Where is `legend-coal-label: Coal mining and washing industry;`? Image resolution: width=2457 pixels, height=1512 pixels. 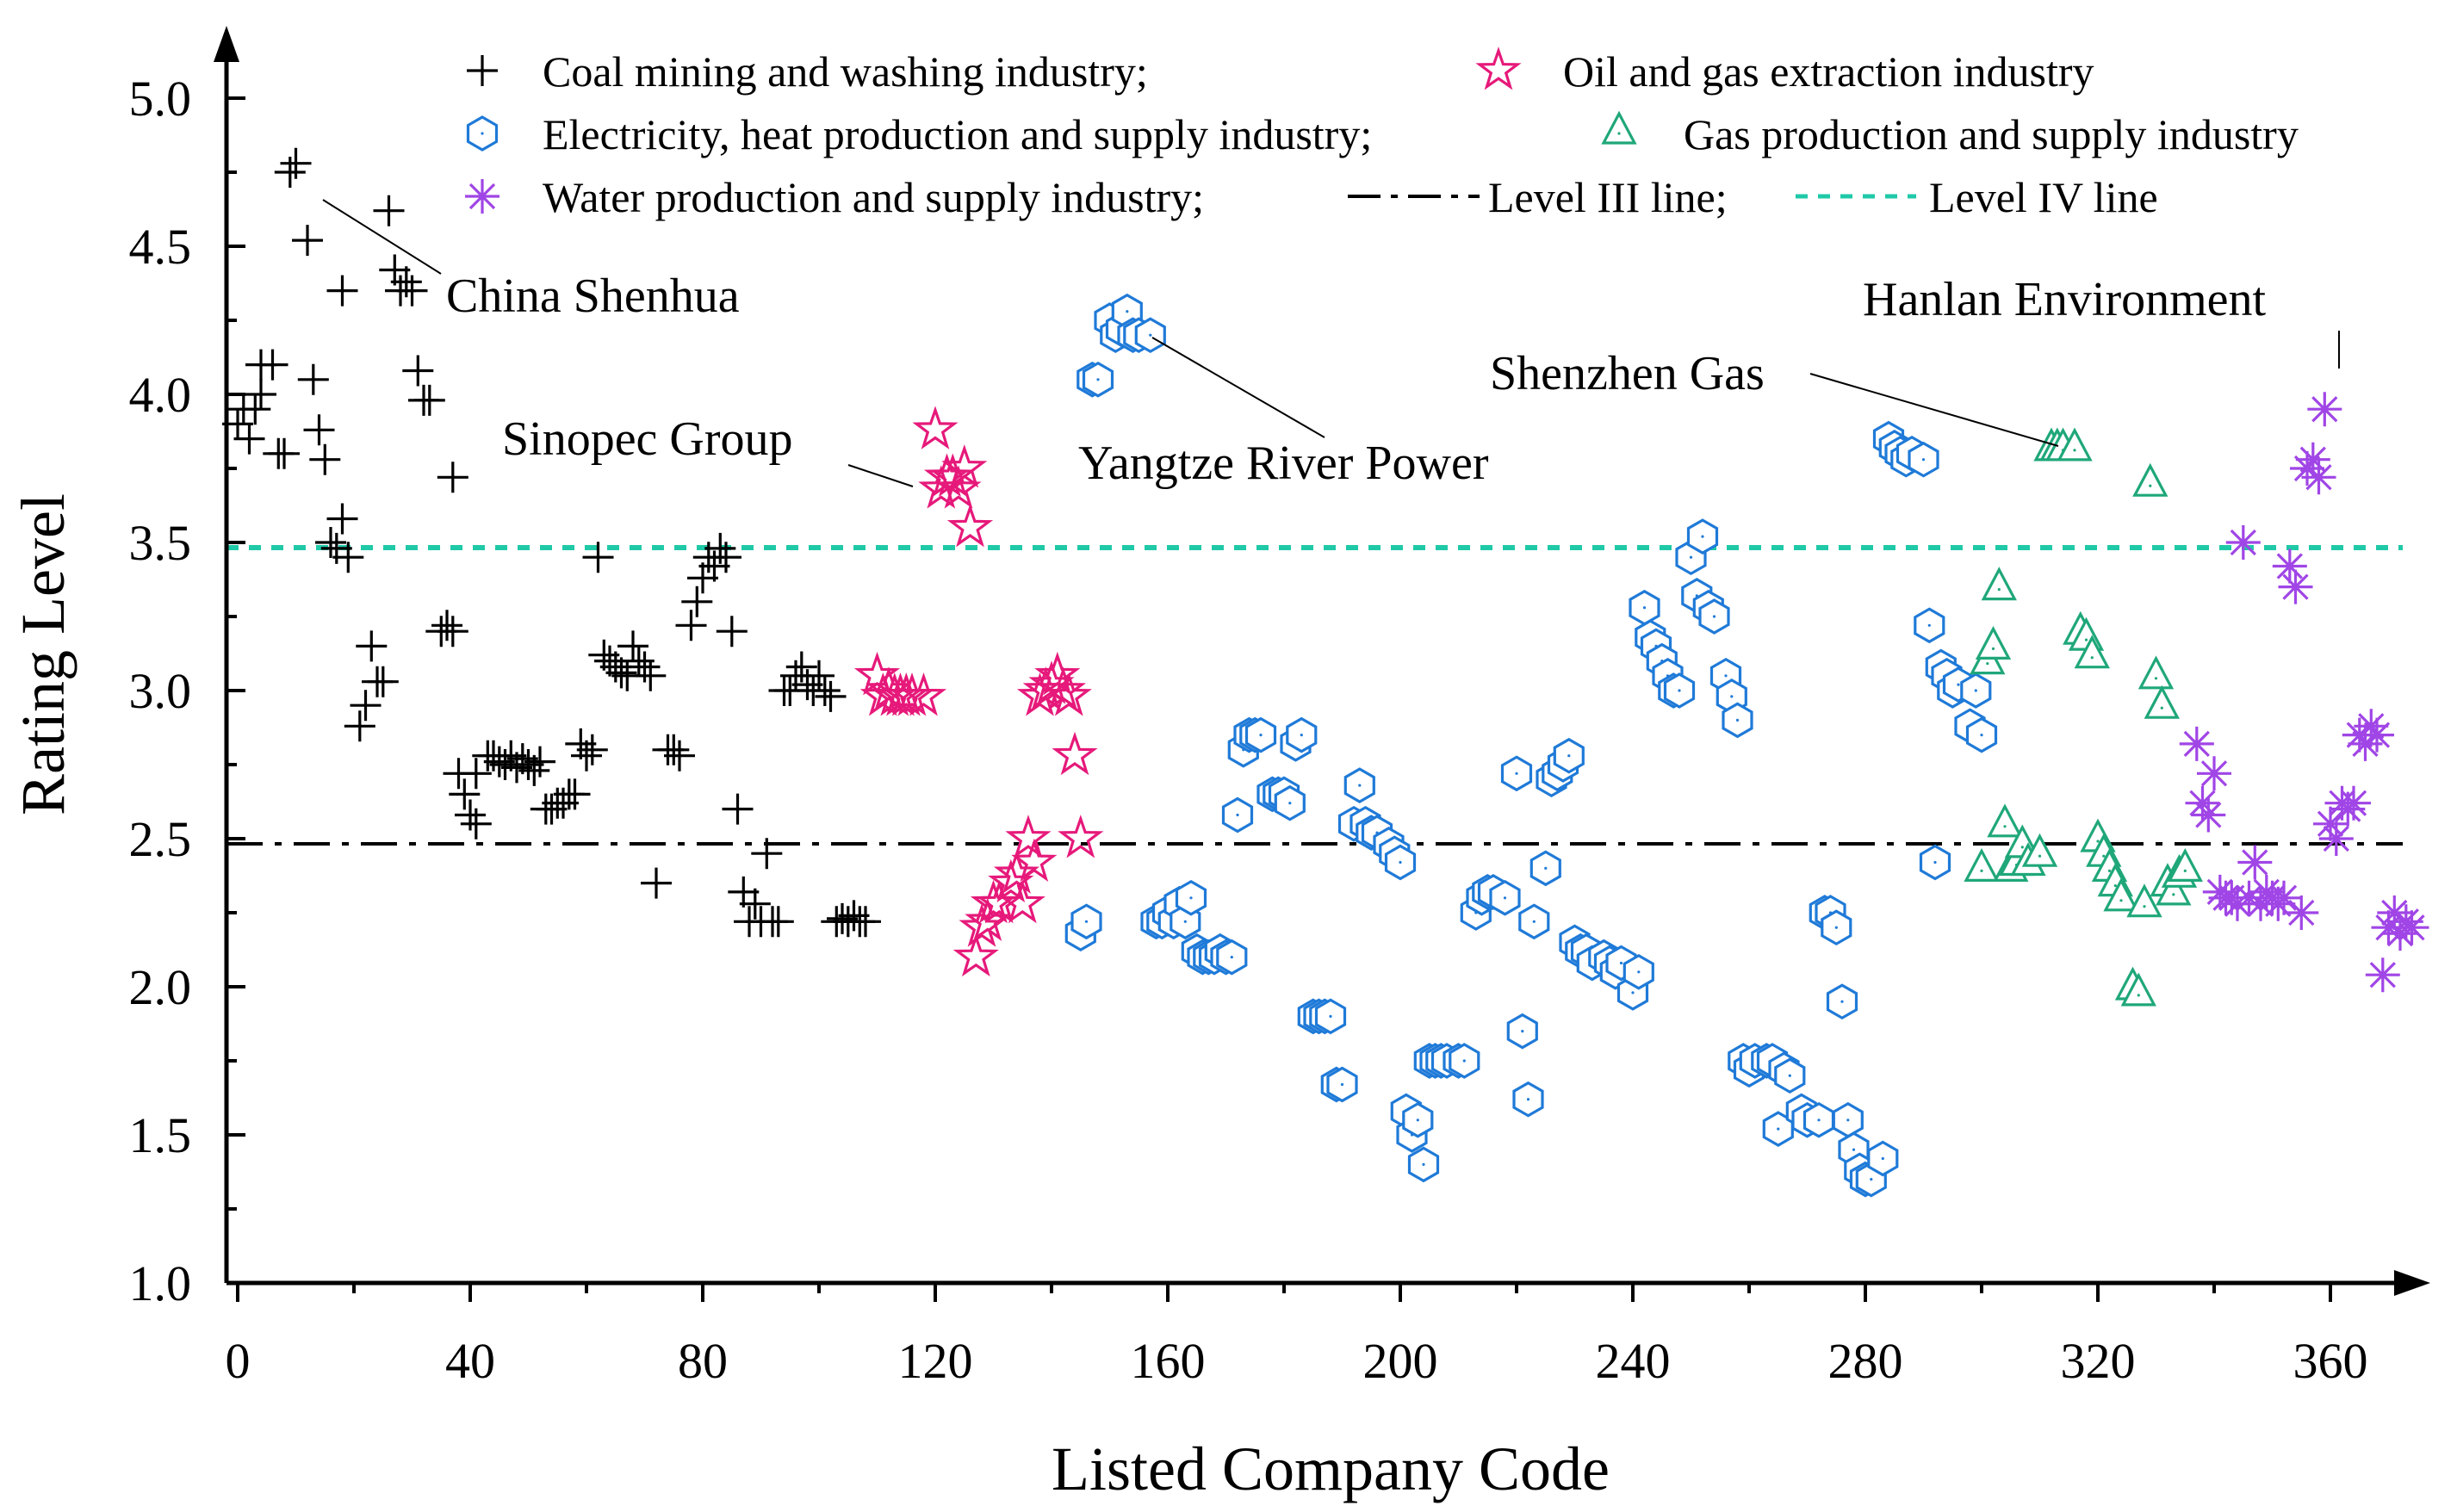 legend-coal-label: Coal mining and washing industry; is located at coordinates (845, 71).